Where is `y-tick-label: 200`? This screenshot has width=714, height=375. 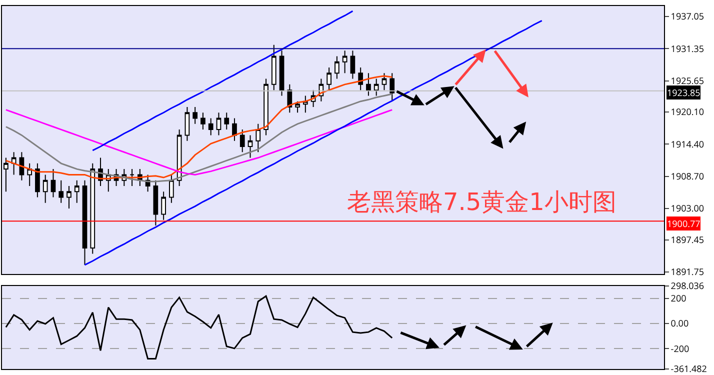 y-tick-label: 200 is located at coordinates (678, 297).